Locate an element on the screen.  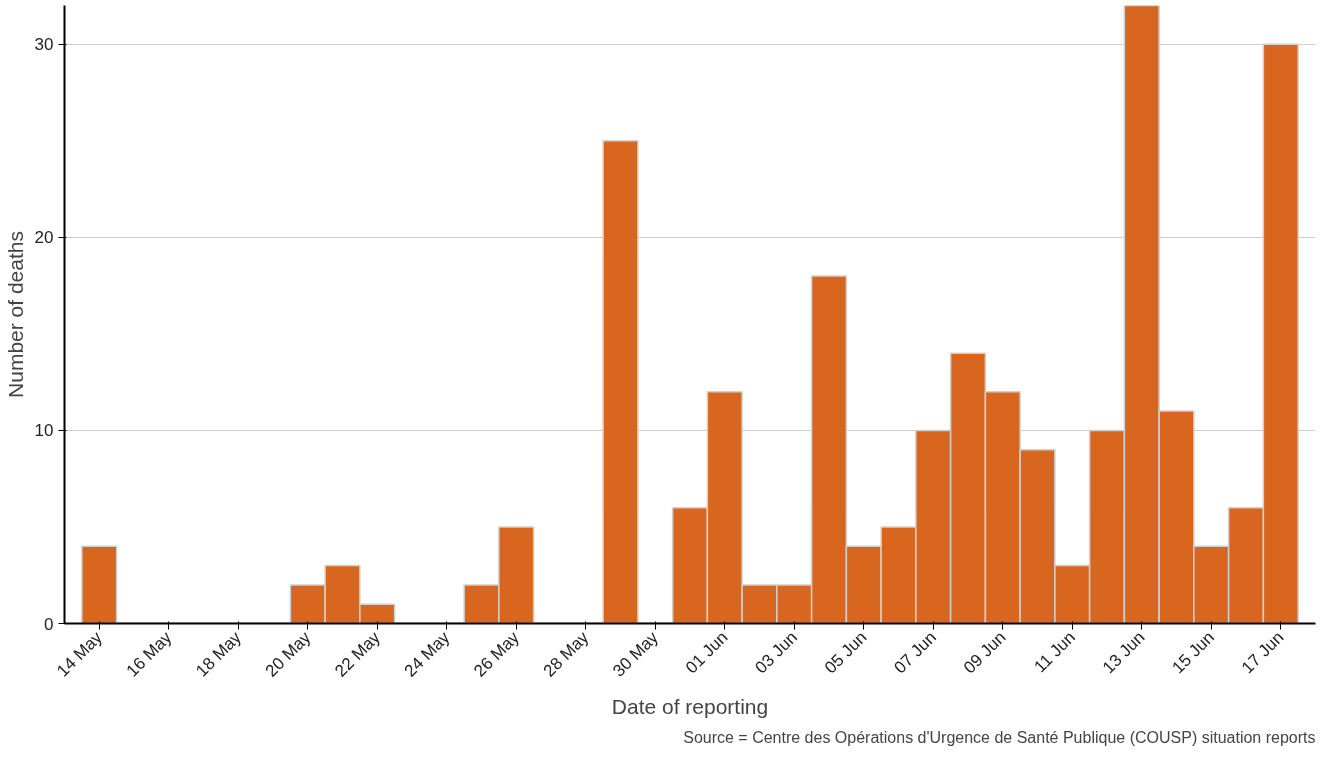
x-axis-title: Date of reporting is located at coordinates (690, 707).